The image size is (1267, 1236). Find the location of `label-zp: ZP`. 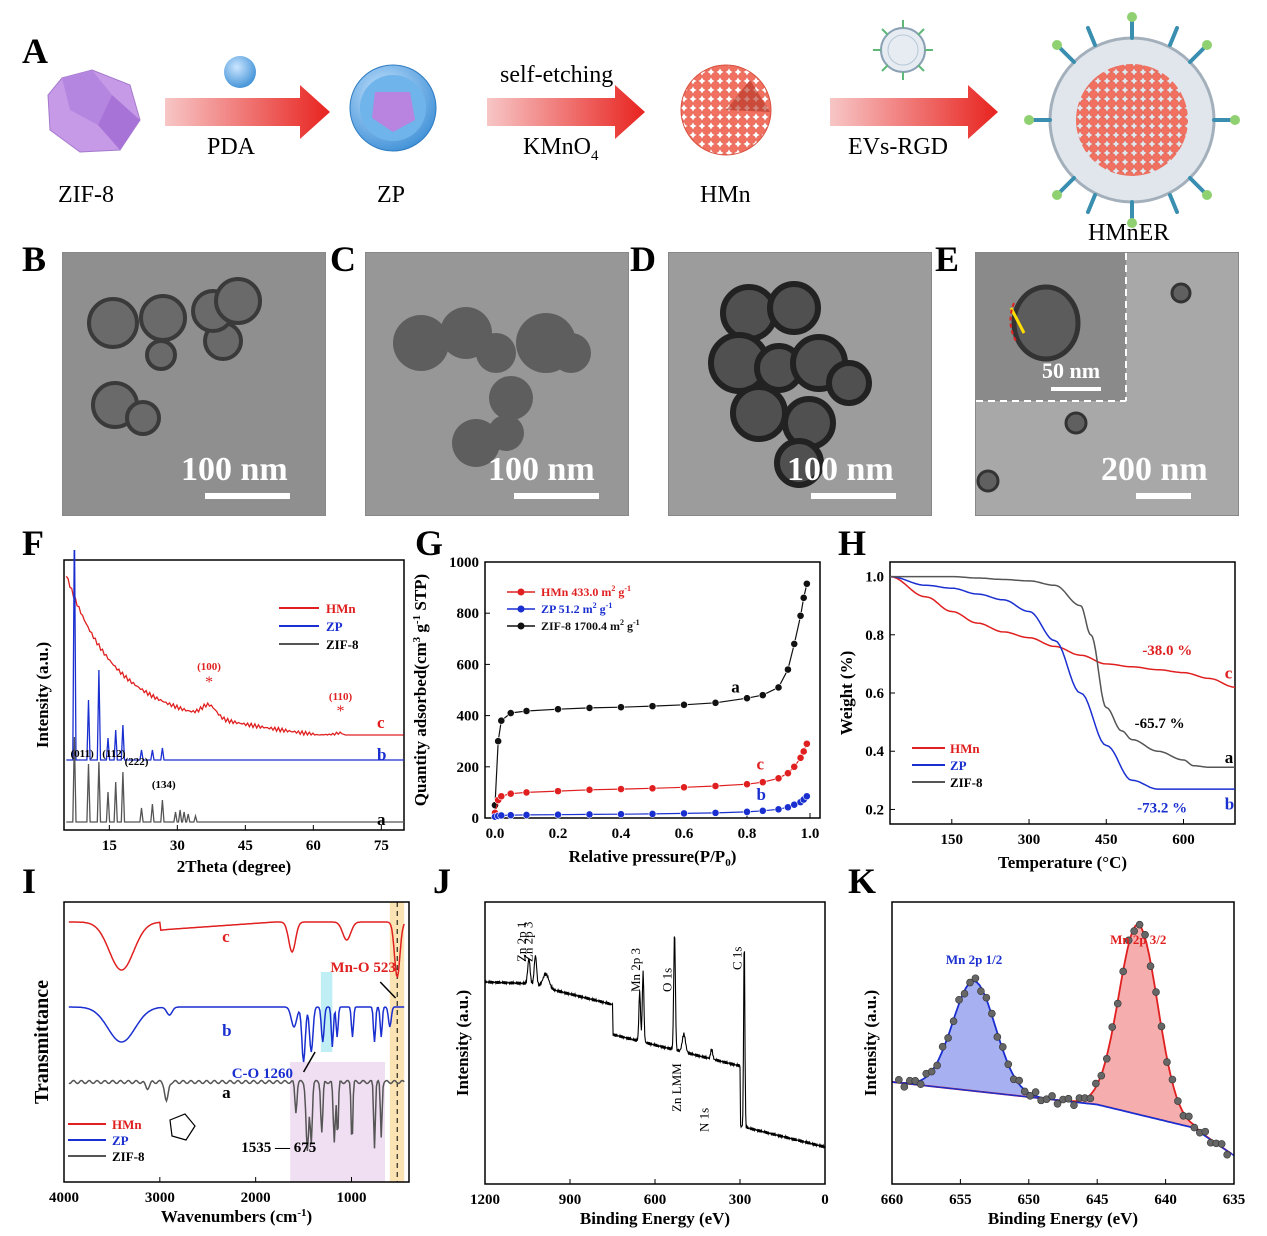

label-zp: ZP is located at coordinates (391, 195).